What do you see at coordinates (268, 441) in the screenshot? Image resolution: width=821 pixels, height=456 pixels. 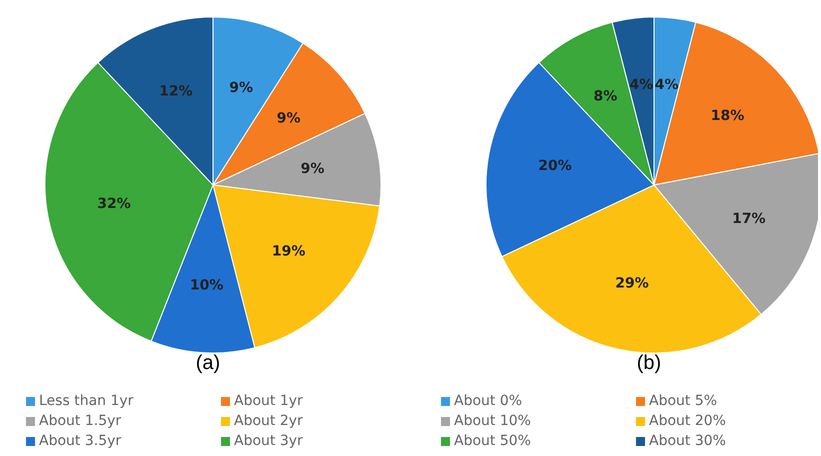 I see `legend-label: About 3yr` at bounding box center [268, 441].